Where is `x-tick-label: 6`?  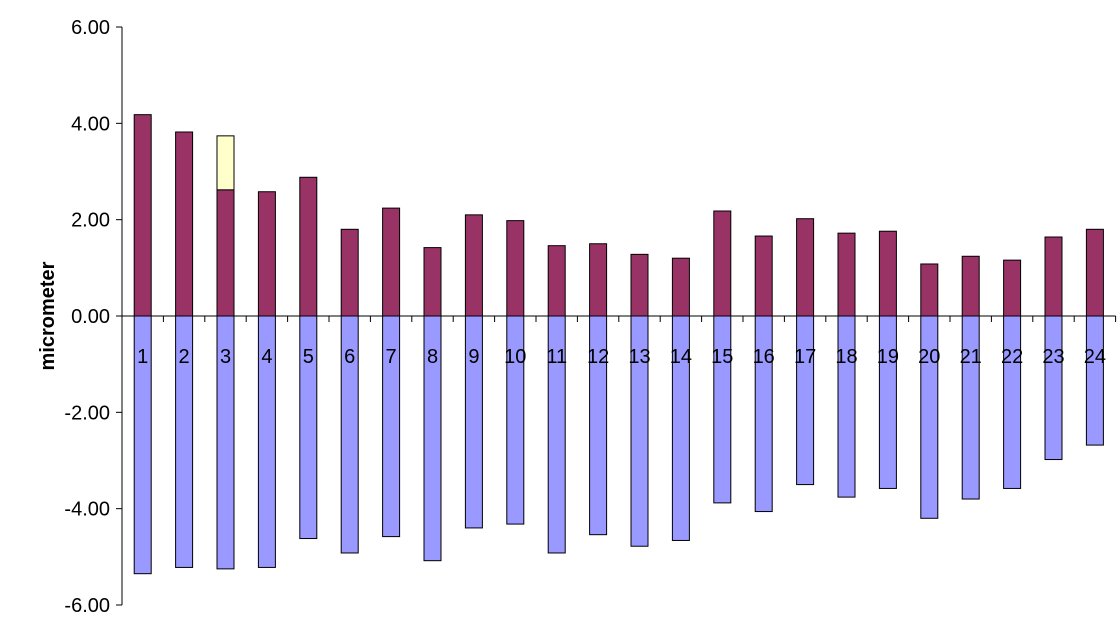
x-tick-label: 6 is located at coordinates (349, 357).